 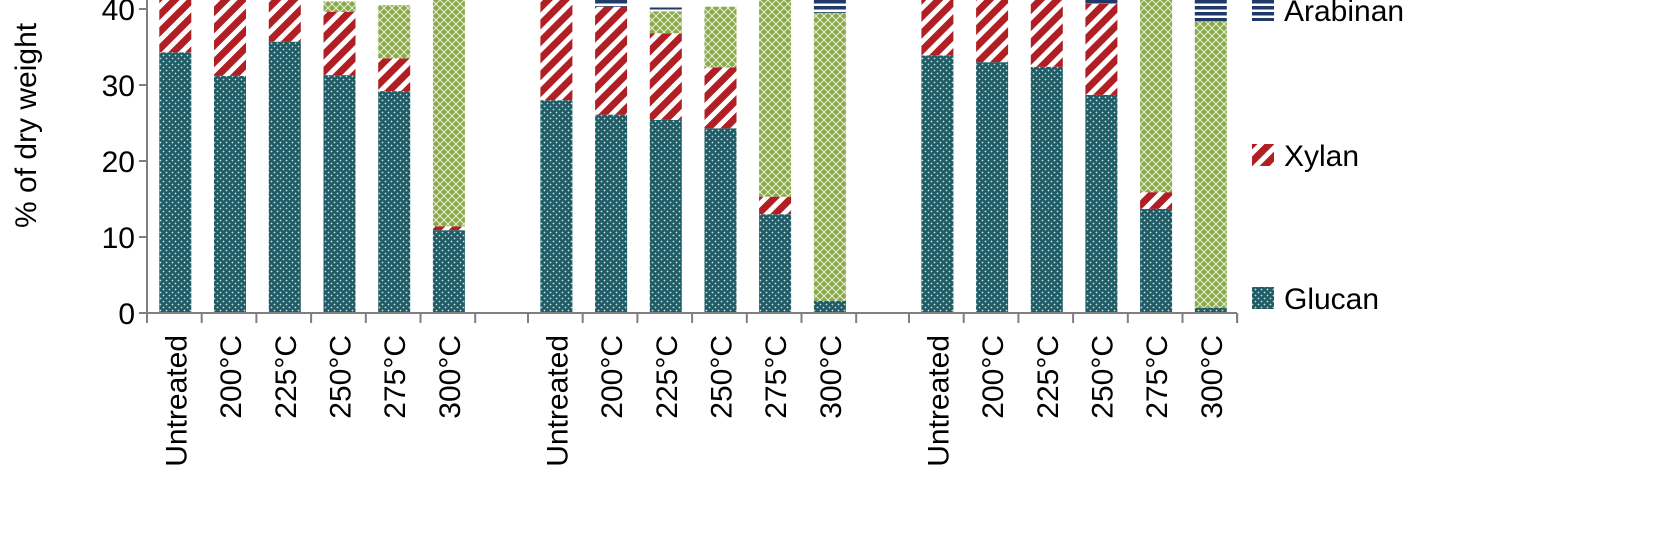 I want to click on legend-label-glucan: Glucan, so click(x=1331, y=299).